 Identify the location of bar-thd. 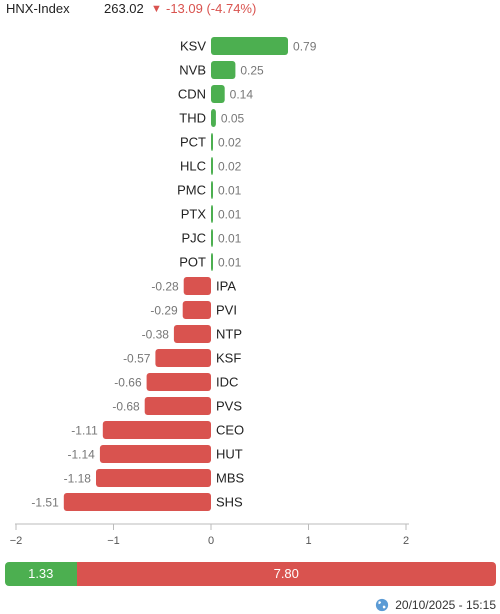
(213, 118).